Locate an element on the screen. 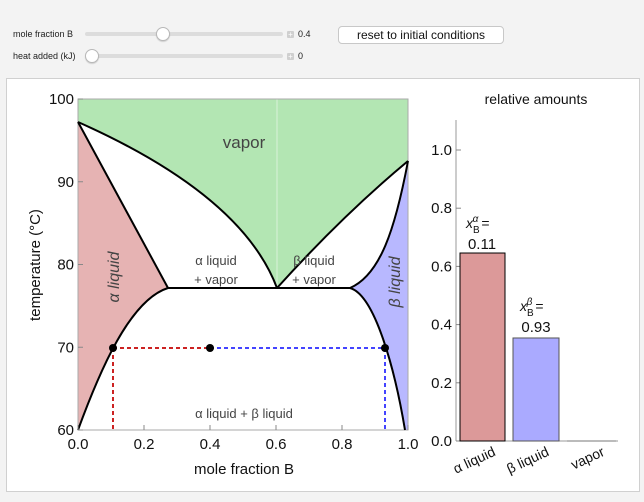 The image size is (644, 502). x-tick-label: 1.0 is located at coordinates (408, 444).